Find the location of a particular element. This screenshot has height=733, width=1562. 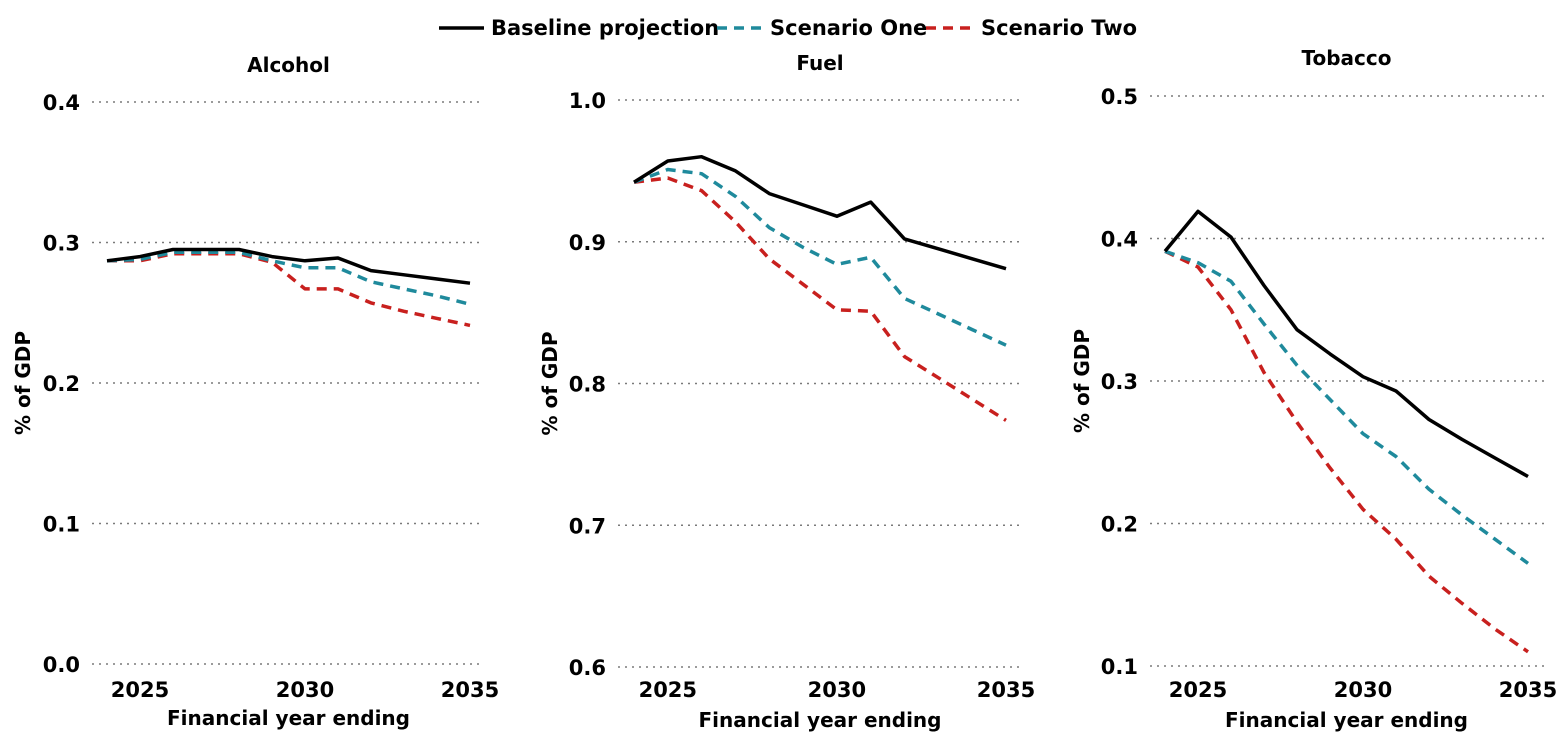

legend-label-baseline-projection: Baseline projection is located at coordinates (605, 28).